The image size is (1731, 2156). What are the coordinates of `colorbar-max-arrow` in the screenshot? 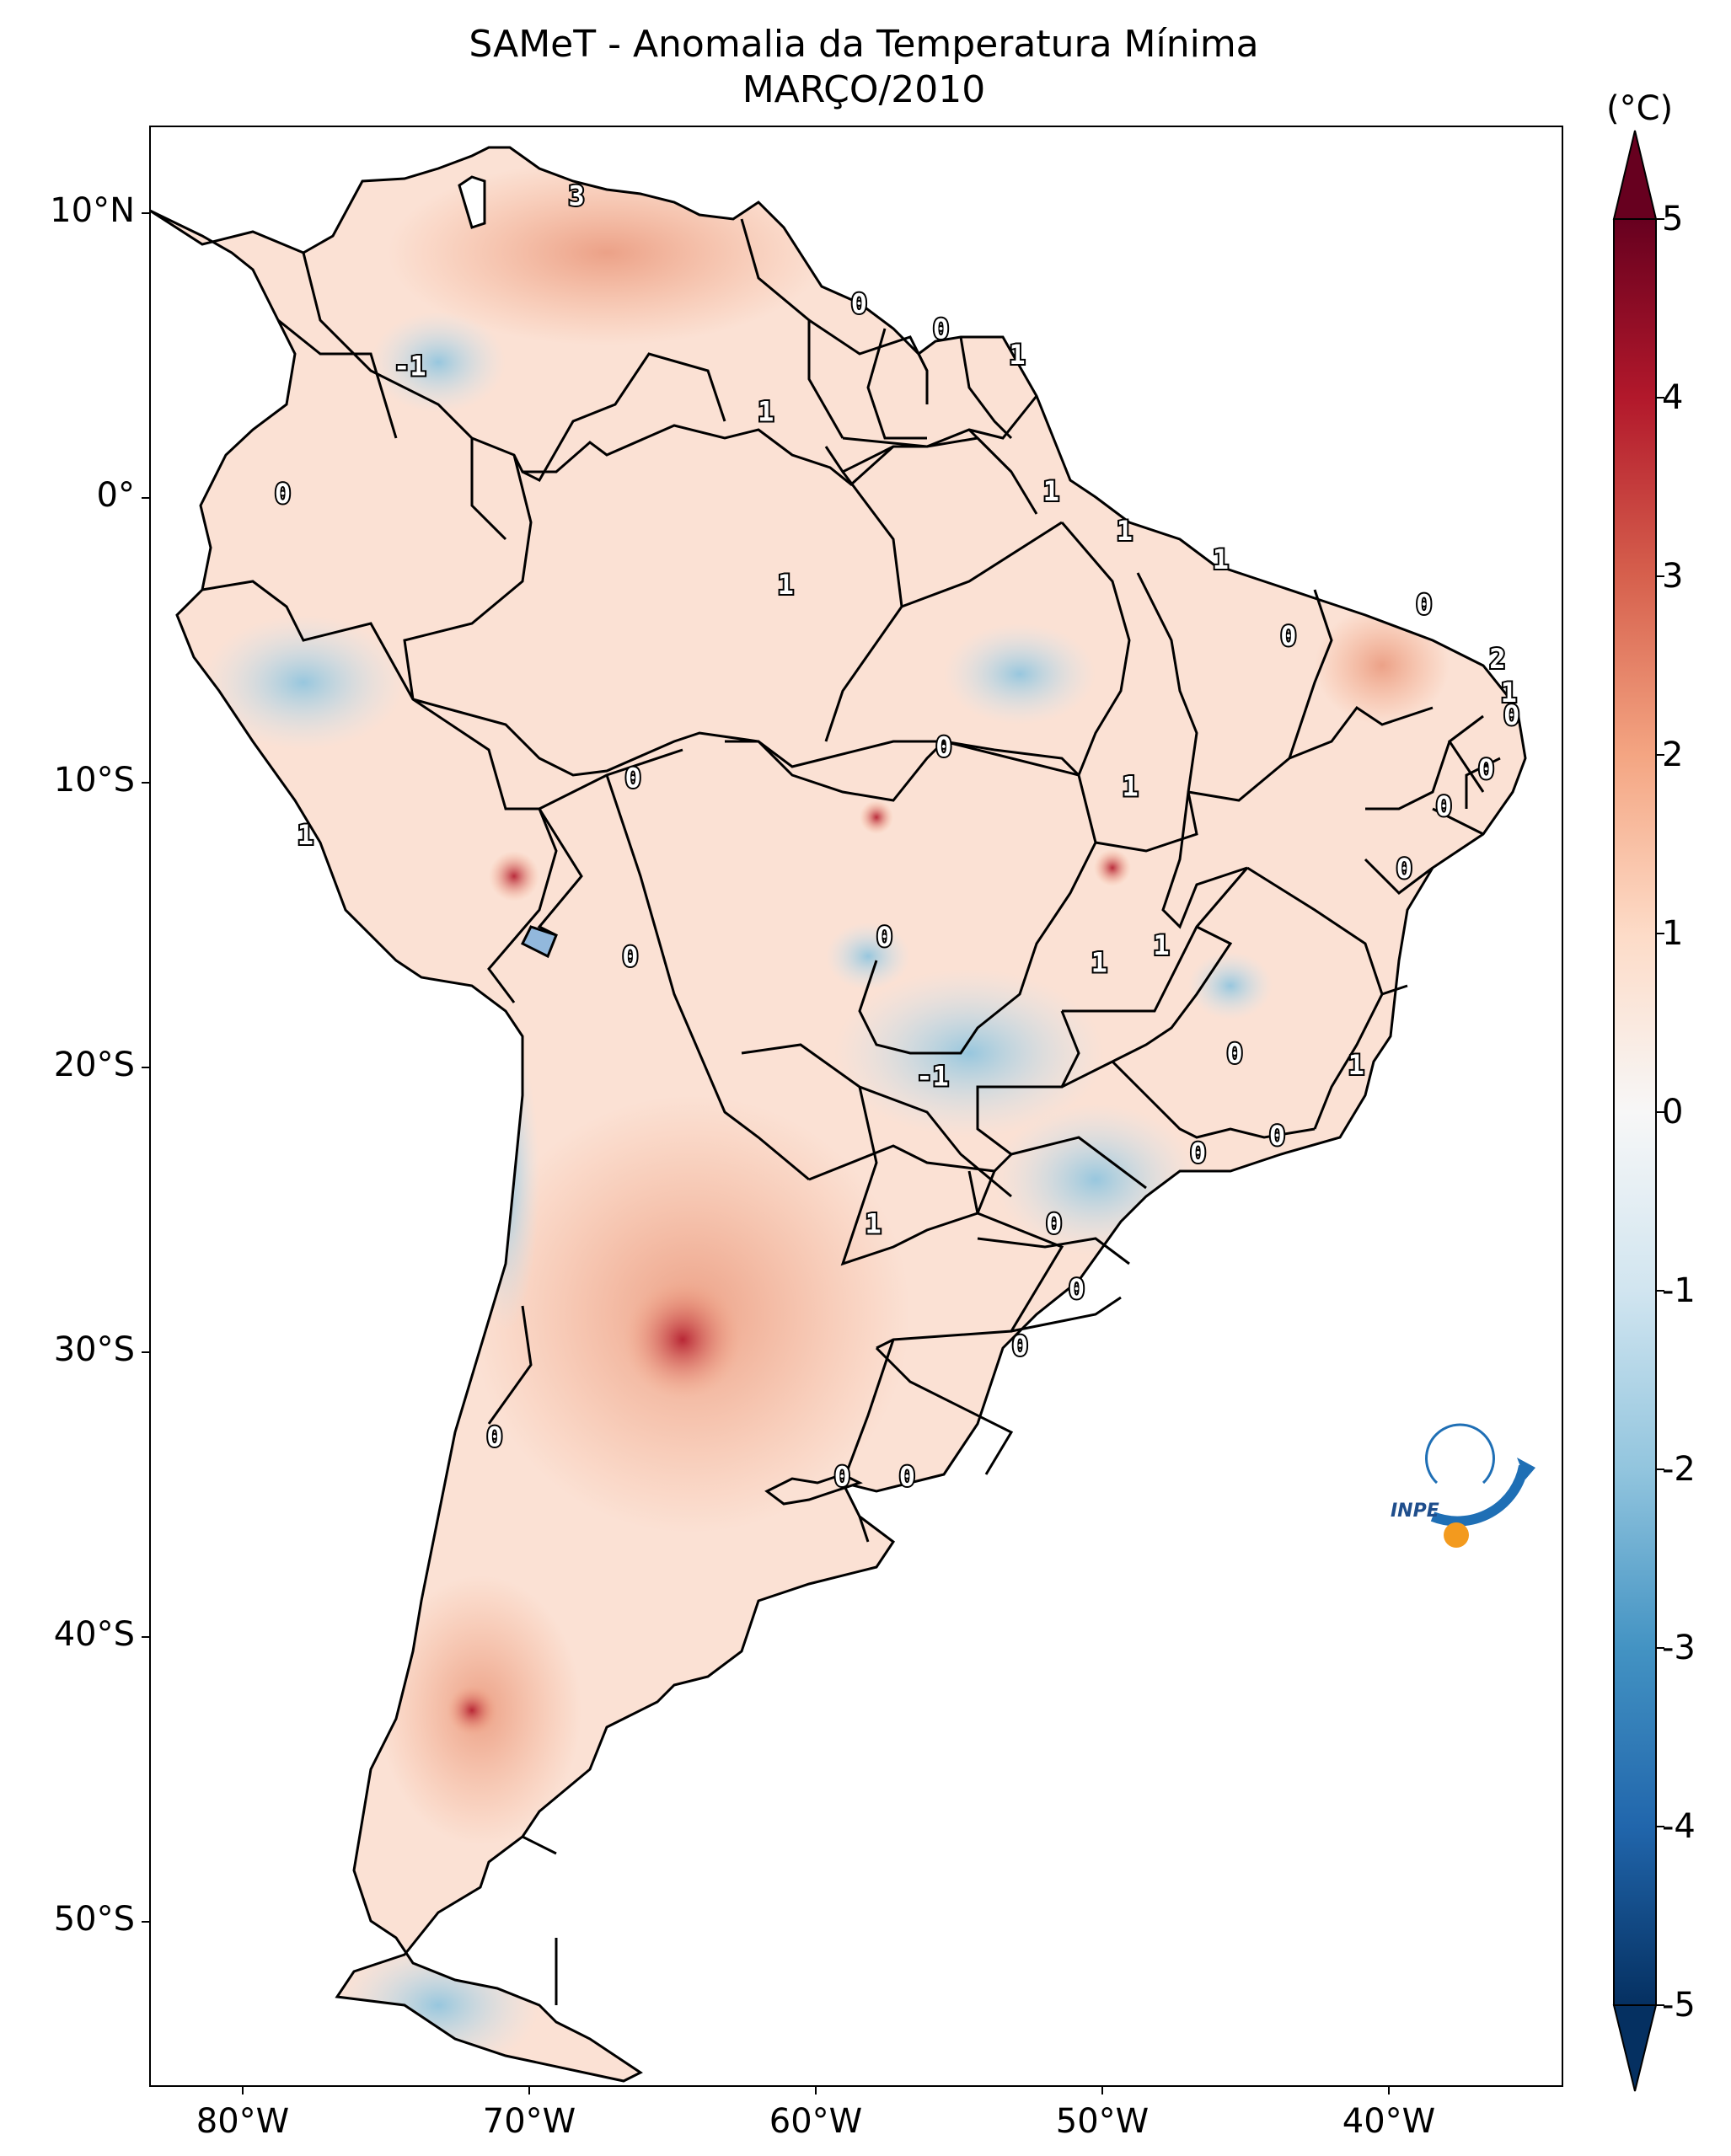 It's located at (1635, 175).